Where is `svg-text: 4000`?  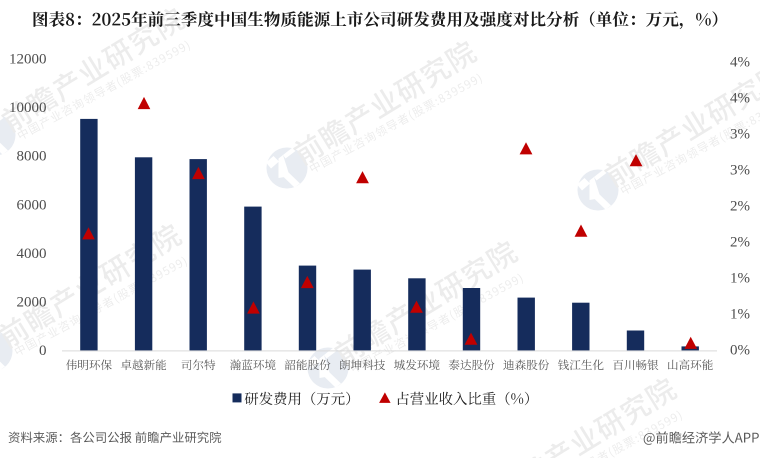 svg-text: 4000 is located at coordinates (32, 254).